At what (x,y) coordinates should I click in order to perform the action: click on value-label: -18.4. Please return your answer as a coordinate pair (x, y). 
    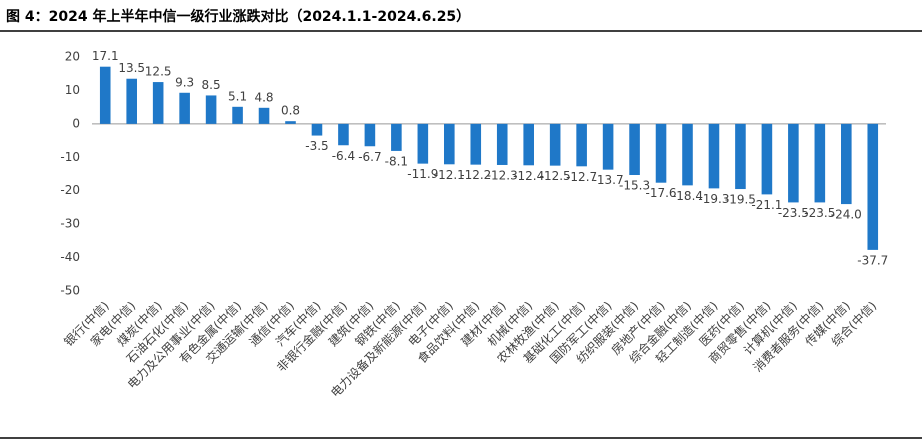
    Looking at the image, I should click on (687, 196).